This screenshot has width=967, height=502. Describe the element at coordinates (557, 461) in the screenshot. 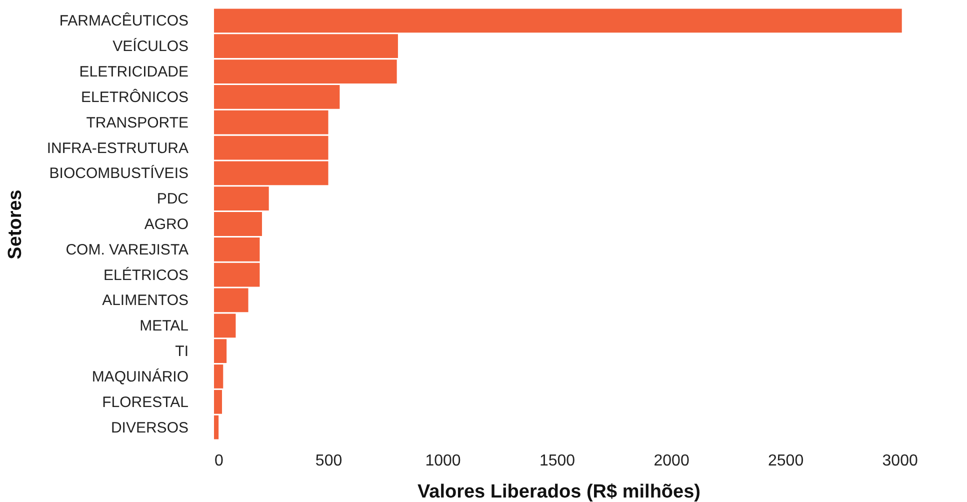

I see `x-tick-label: 1500` at that location.